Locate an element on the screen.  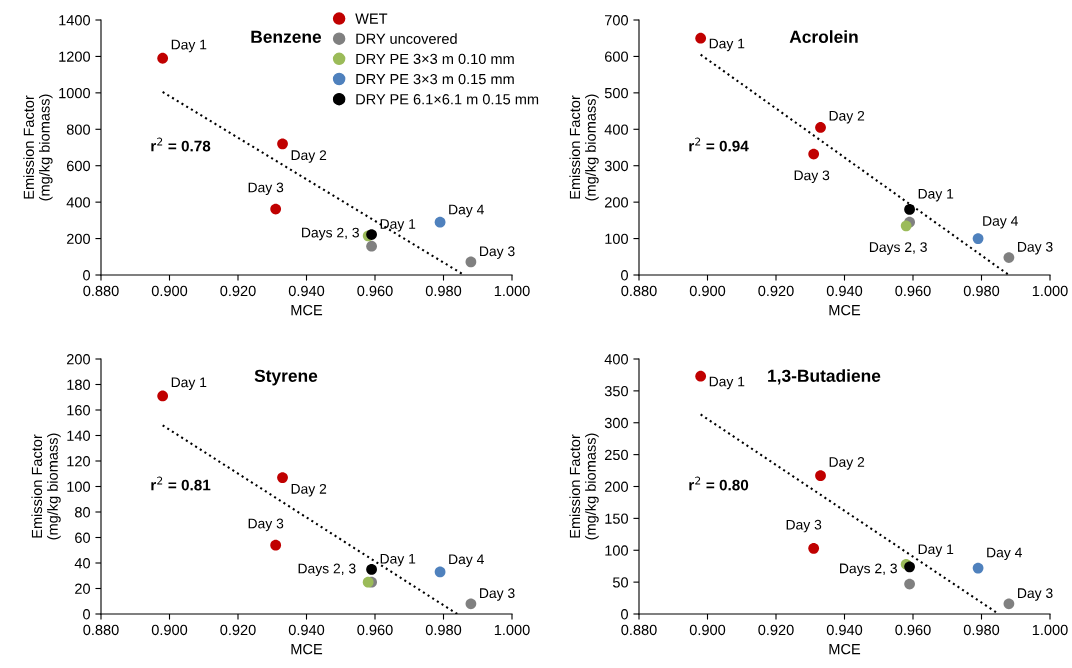
y-tick-label: 350 is located at coordinates (616, 391).